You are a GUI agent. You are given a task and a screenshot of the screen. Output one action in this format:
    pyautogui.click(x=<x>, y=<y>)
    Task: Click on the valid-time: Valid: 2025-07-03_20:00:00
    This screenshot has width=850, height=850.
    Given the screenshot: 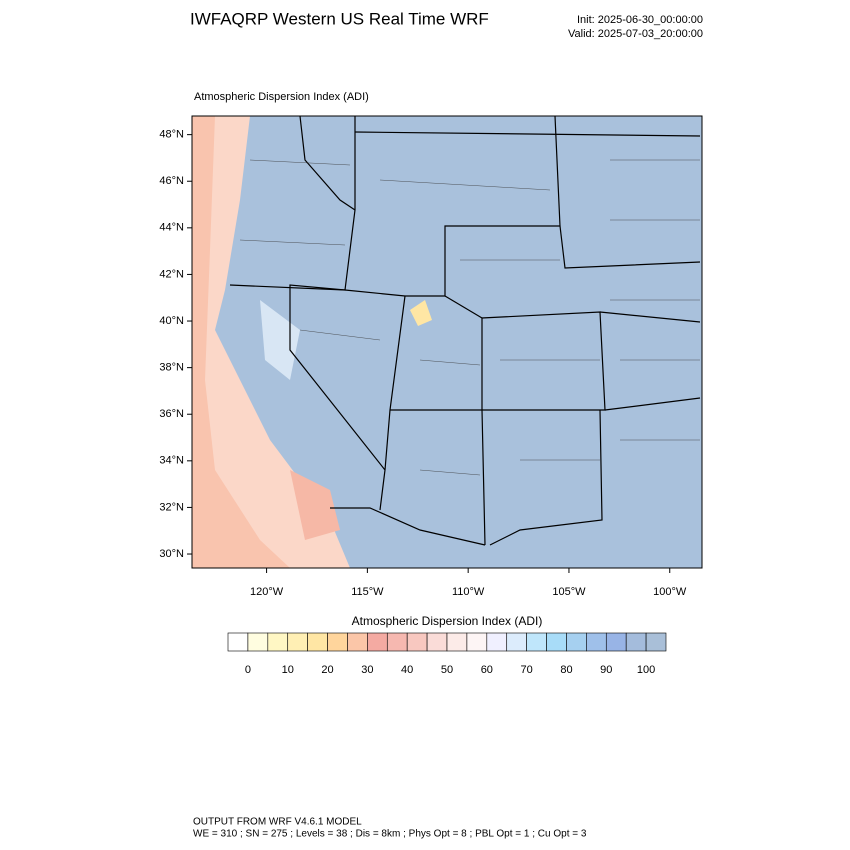 What is the action you would take?
    pyautogui.click(x=635, y=34)
    